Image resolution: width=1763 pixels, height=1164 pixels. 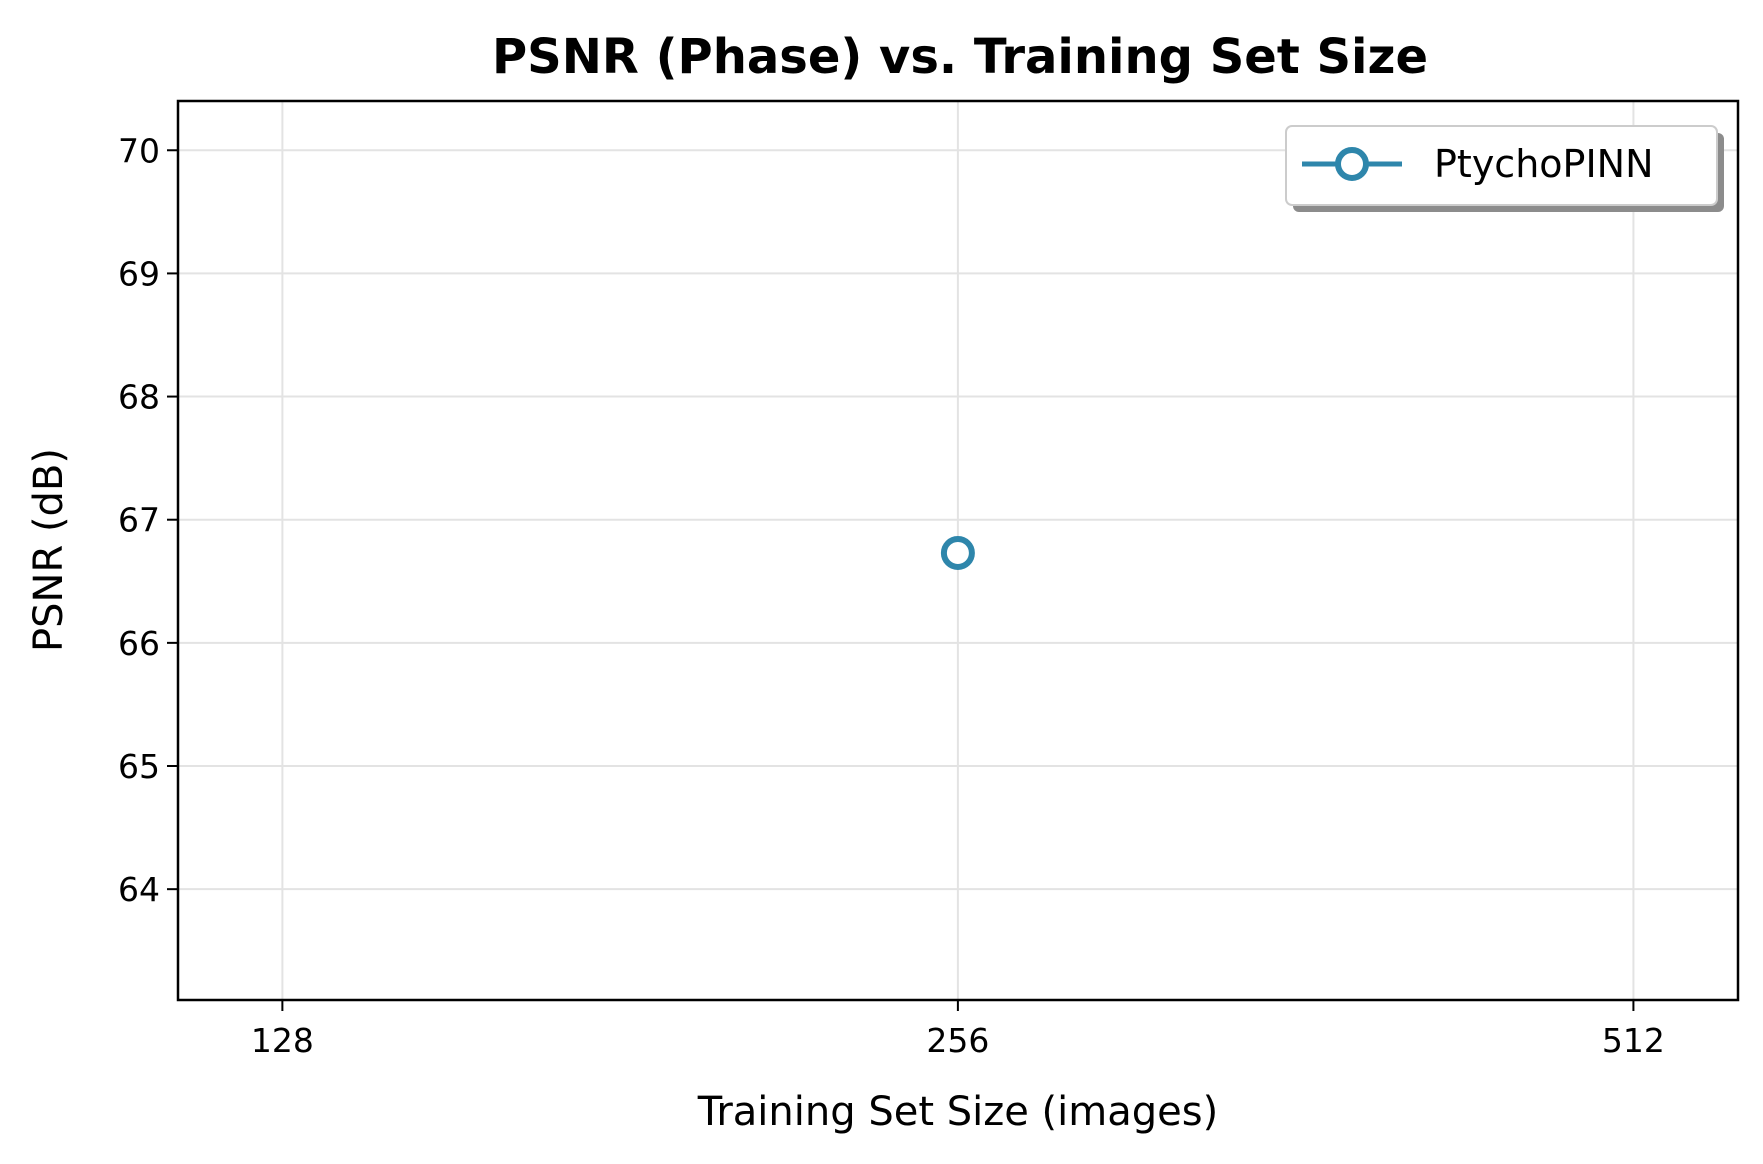 What do you see at coordinates (960, 57) in the screenshot?
I see `chart-title: PSNR (Phase) vs. Training Set Size` at bounding box center [960, 57].